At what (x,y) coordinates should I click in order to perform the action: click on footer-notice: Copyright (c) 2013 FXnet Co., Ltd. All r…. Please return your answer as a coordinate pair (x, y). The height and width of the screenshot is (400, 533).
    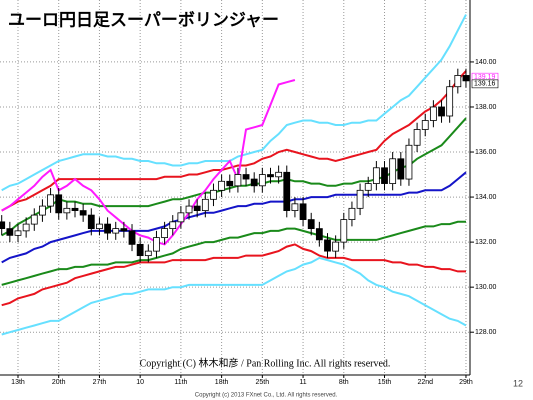
    Looking at the image, I should click on (266, 396).